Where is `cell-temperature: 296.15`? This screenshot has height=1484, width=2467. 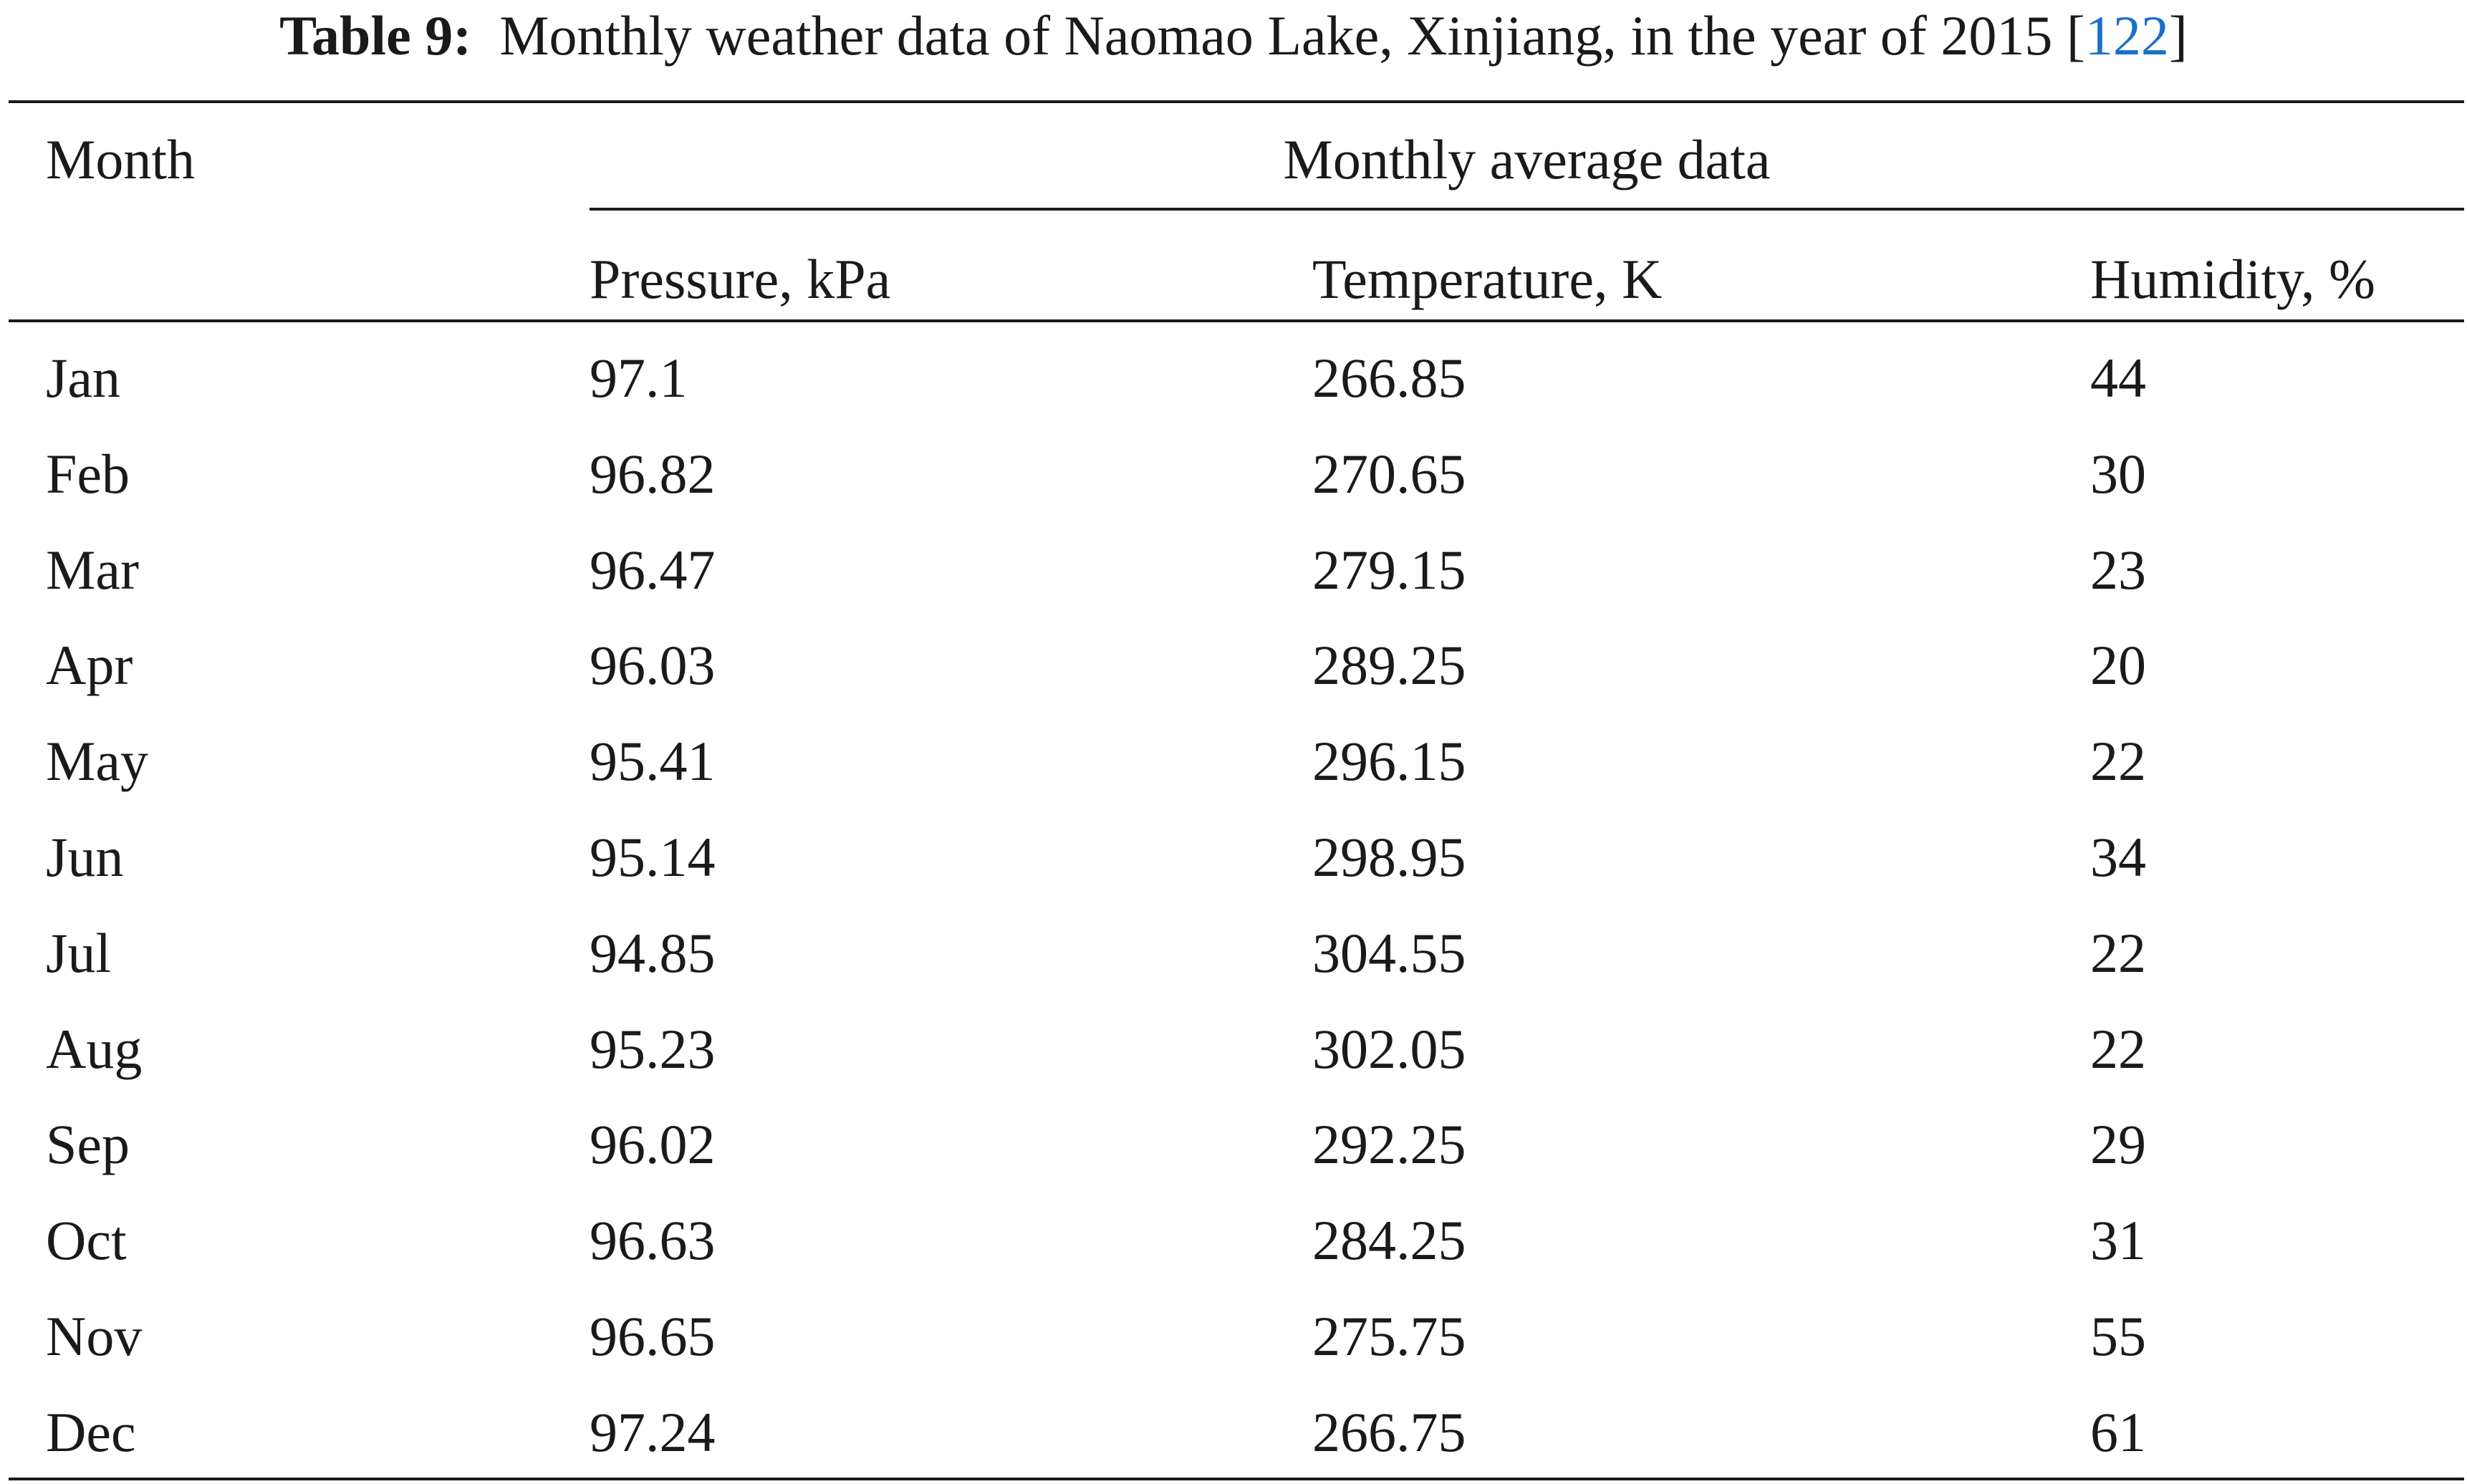 cell-temperature: 296.15 is located at coordinates (1389, 761).